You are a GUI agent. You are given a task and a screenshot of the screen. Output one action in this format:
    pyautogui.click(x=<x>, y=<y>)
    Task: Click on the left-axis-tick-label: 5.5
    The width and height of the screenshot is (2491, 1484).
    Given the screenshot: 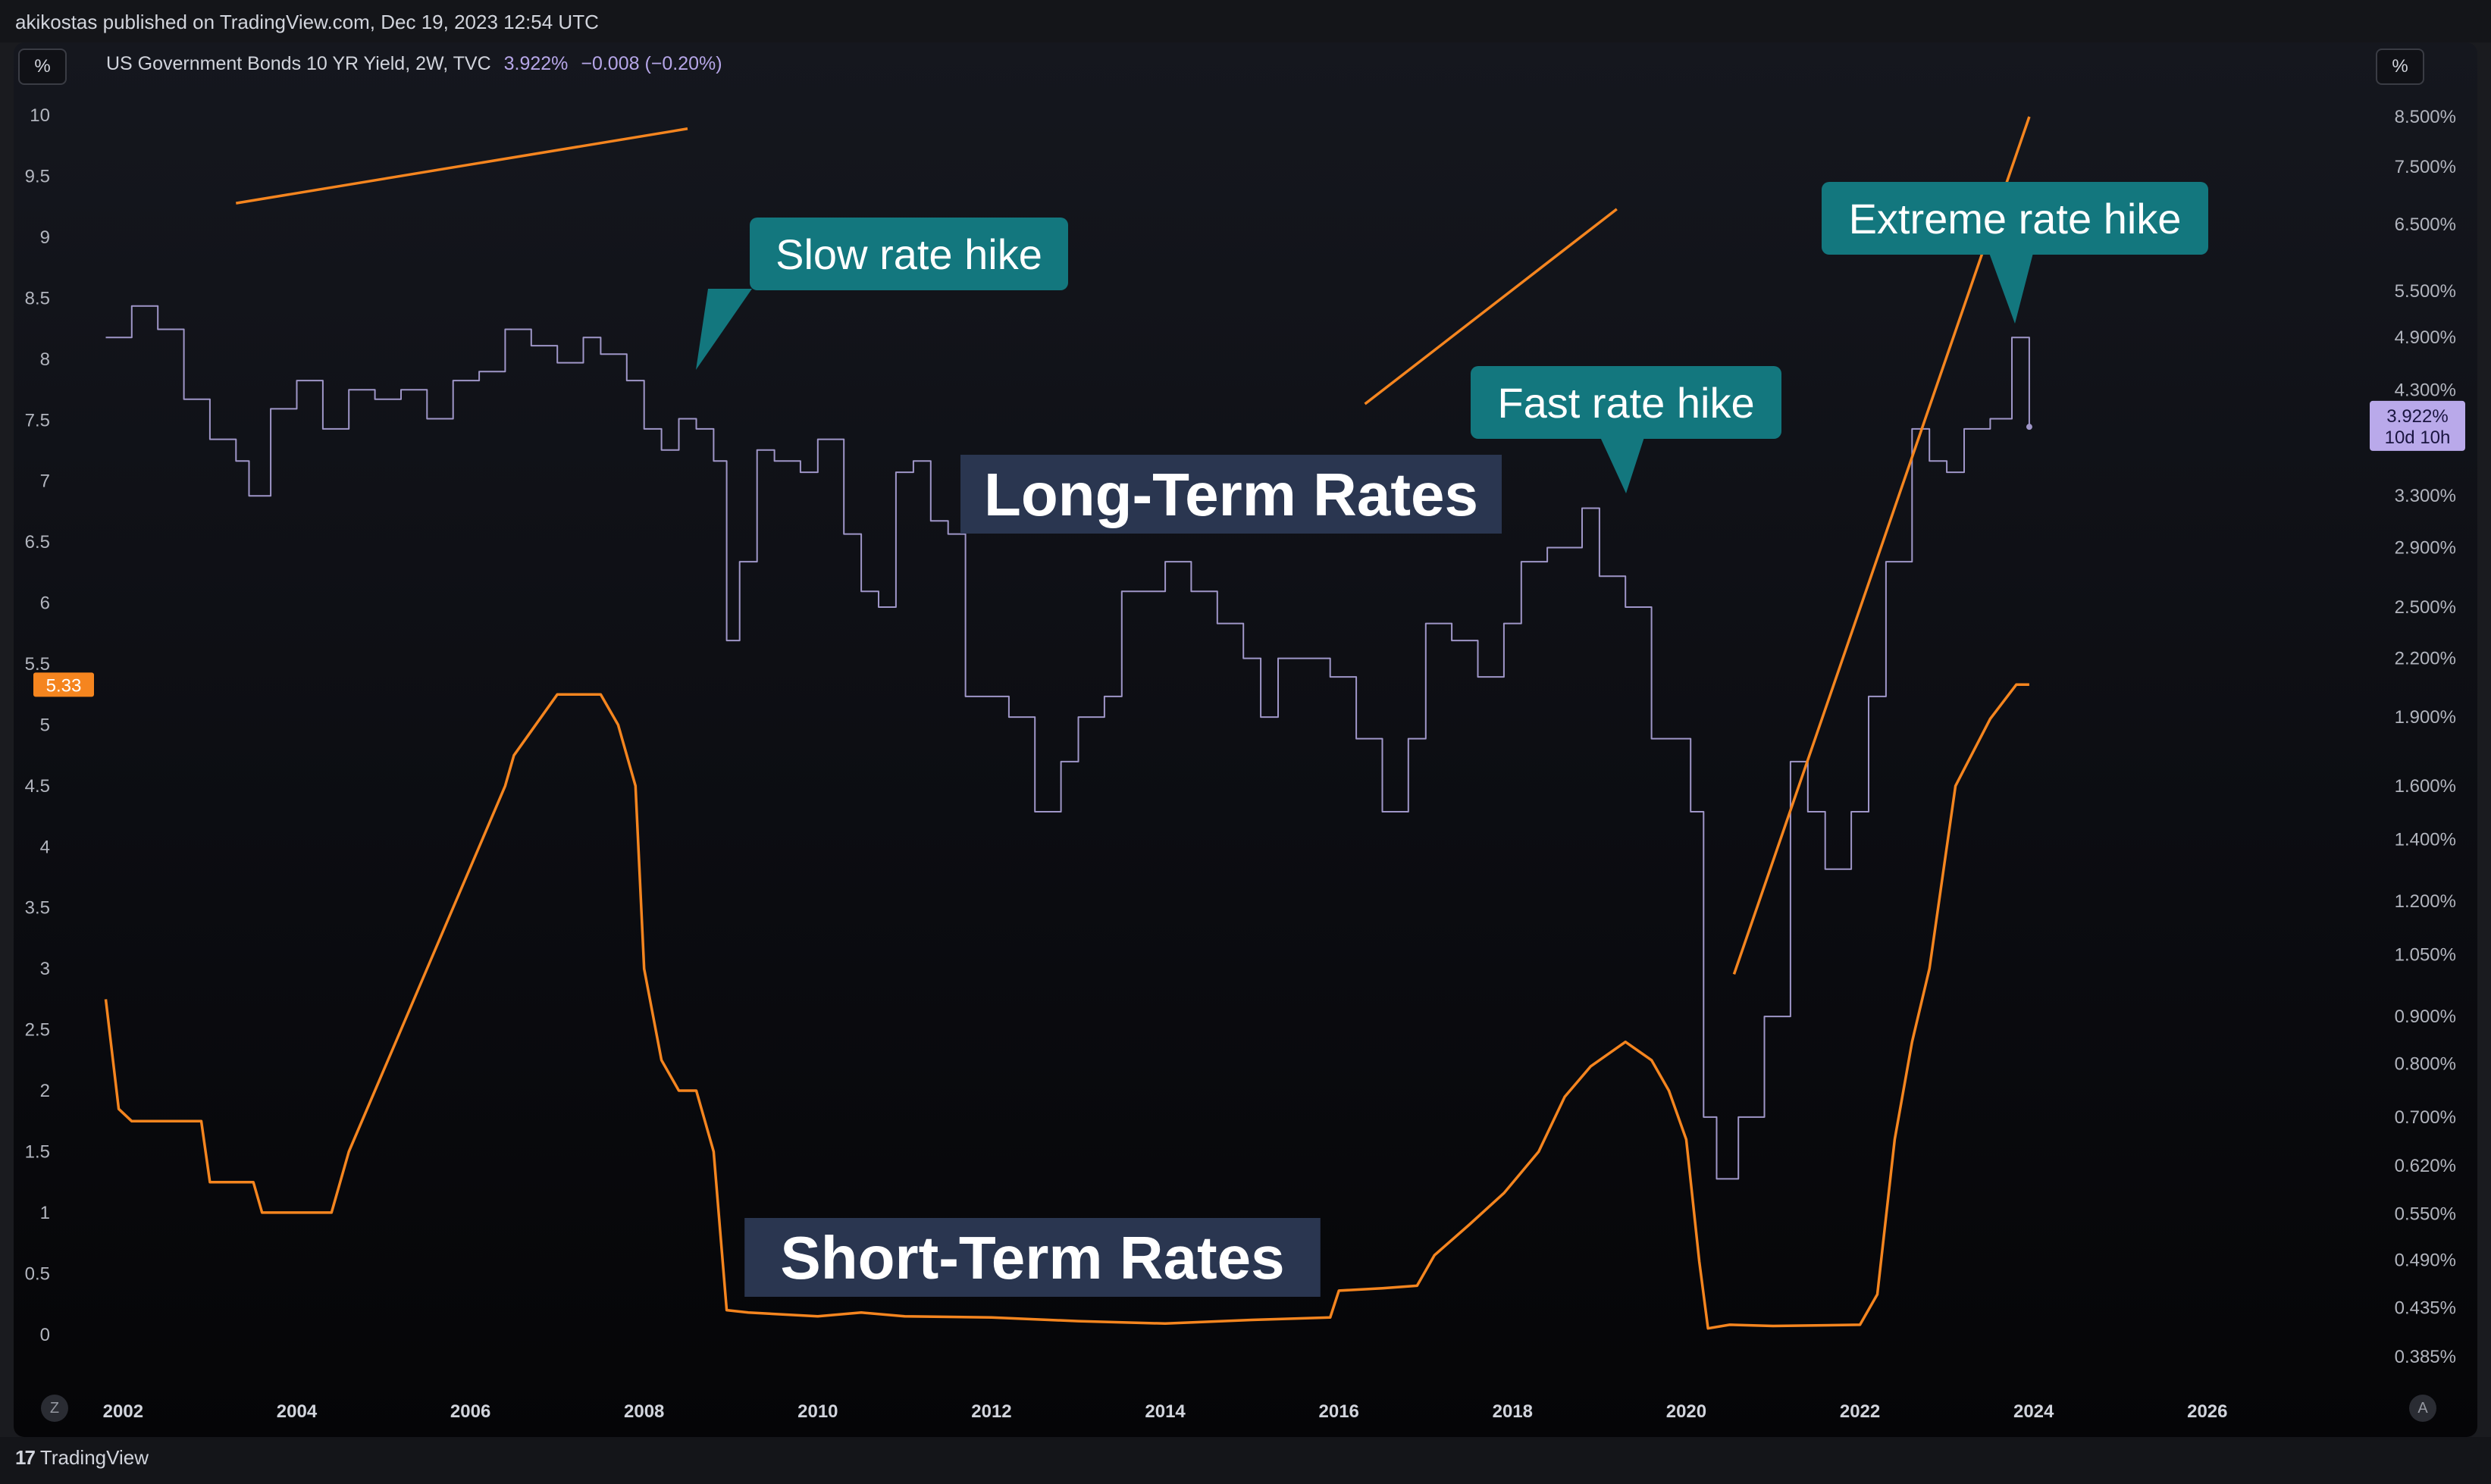 What is the action you would take?
    pyautogui.click(x=37, y=665)
    